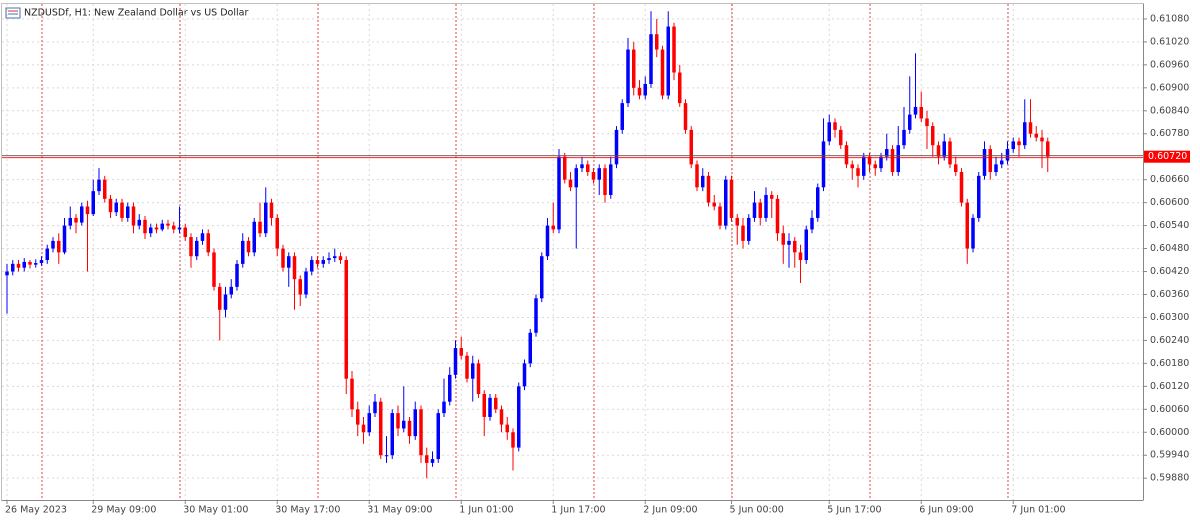  Describe the element at coordinates (1169, 271) in the screenshot. I see `y-tick-label: 0.60420` at that location.